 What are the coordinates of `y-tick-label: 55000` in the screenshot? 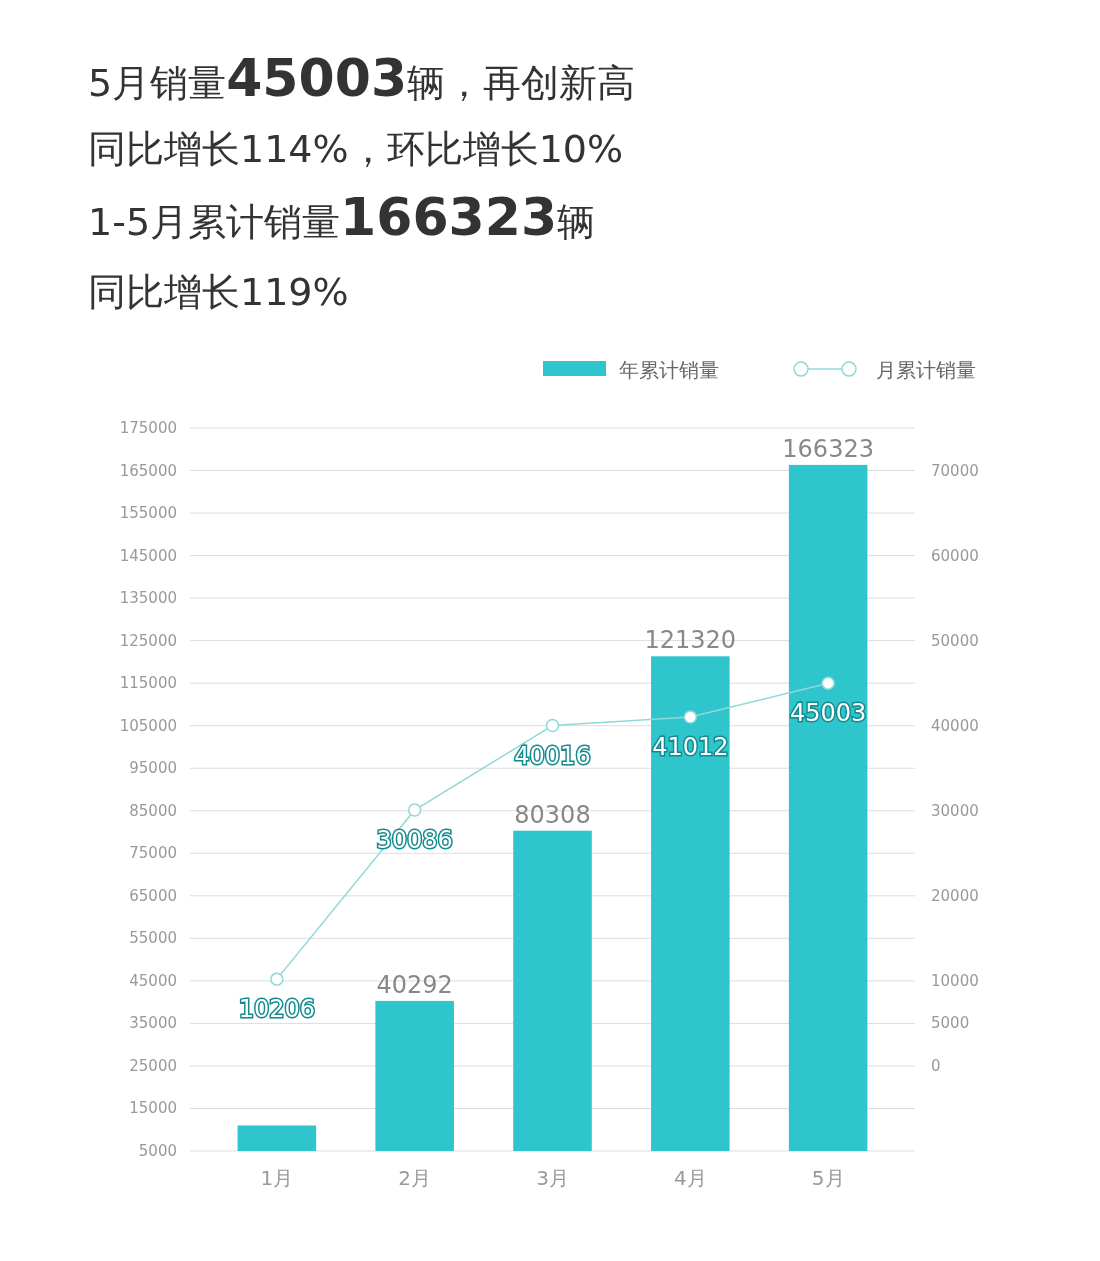 It's located at (153, 938).